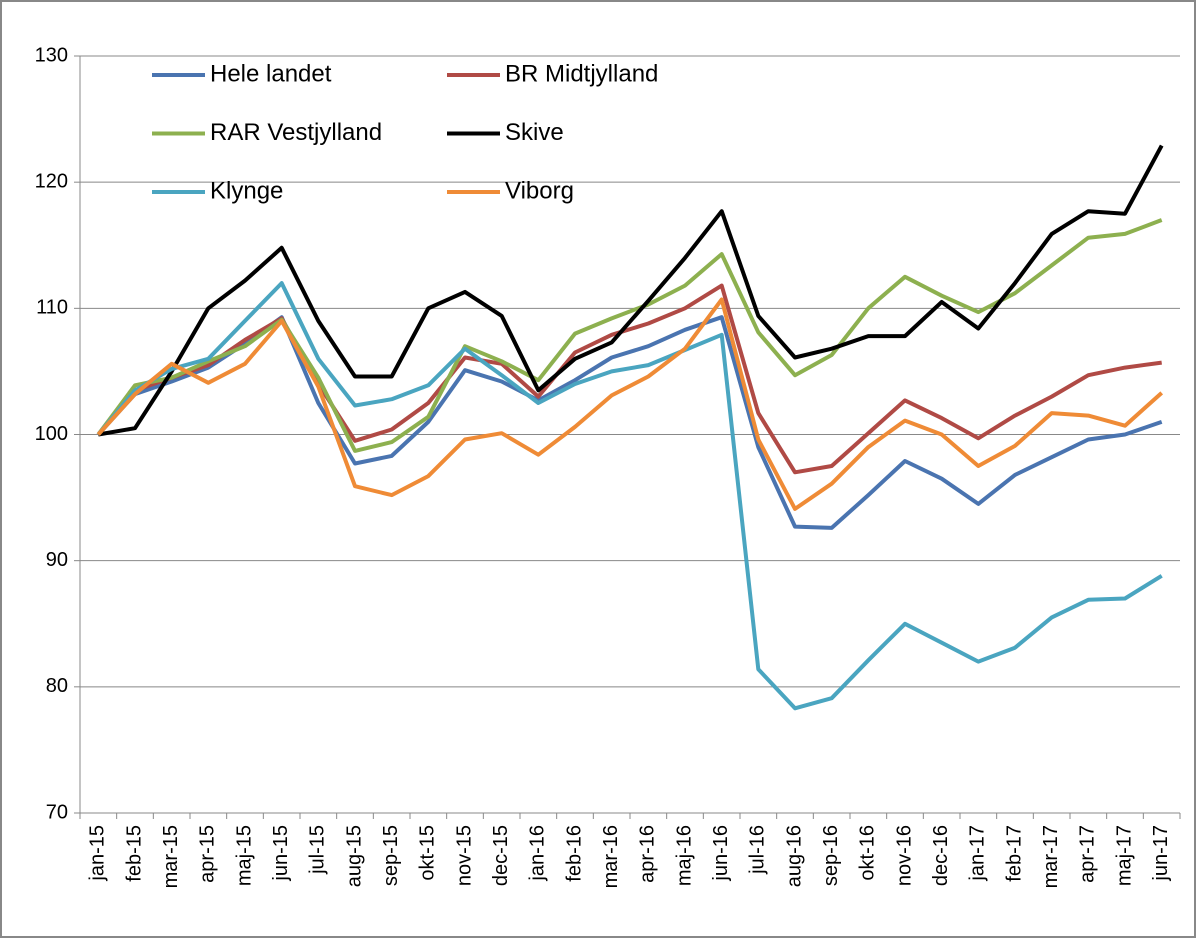 Image resolution: width=1197 pixels, height=938 pixels. I want to click on x-tick-label: aug-16, so click(794, 856).